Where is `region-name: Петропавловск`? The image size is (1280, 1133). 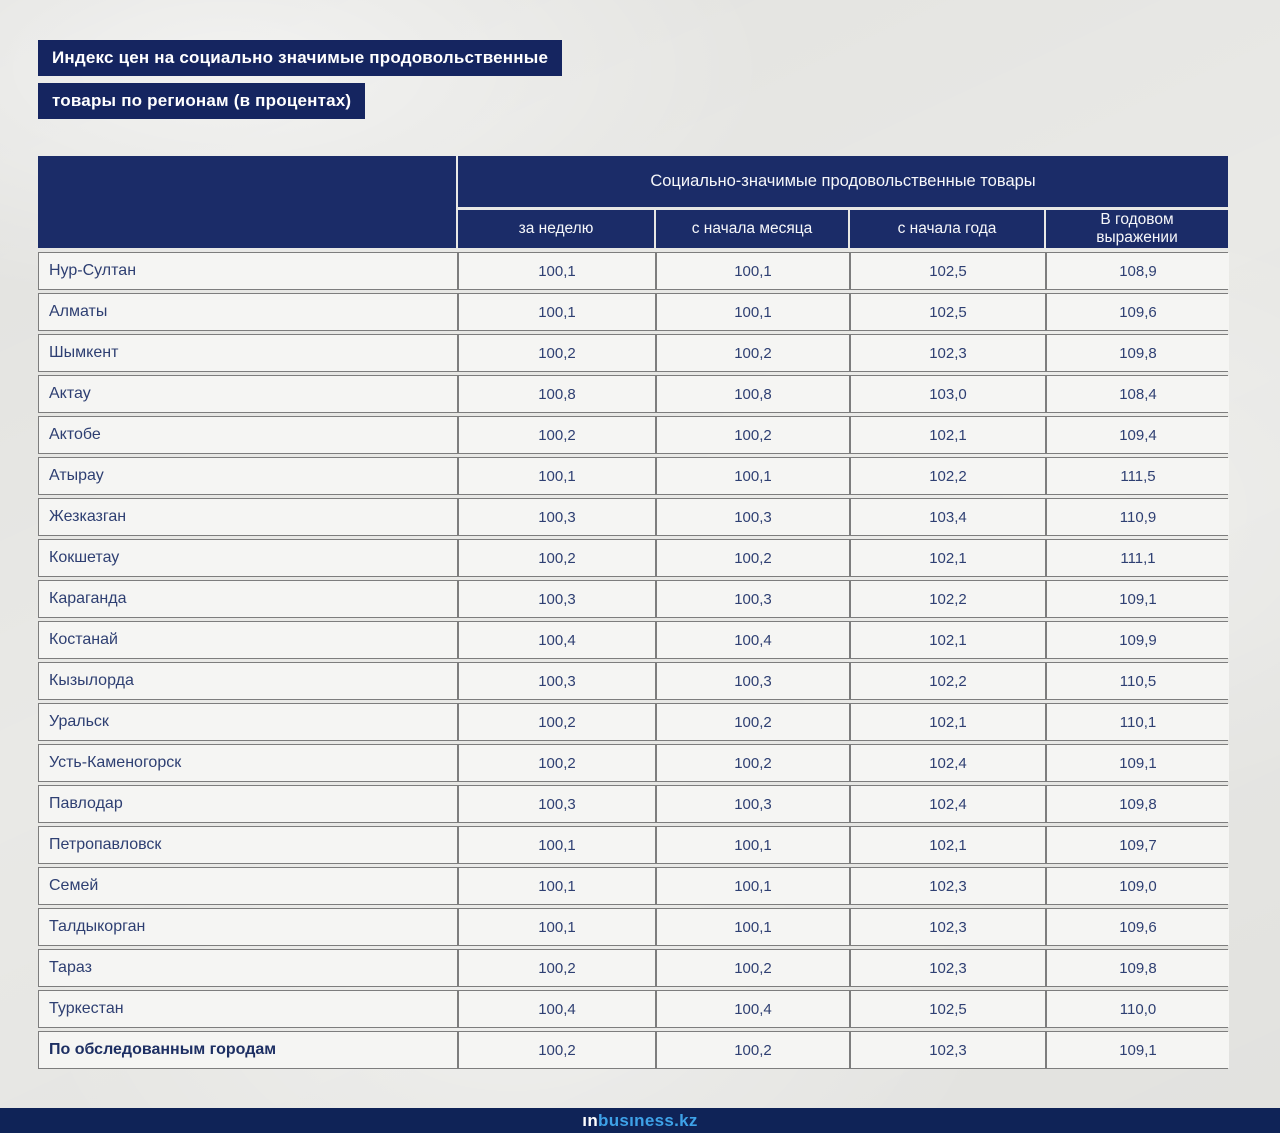
region-name: Петропавловск is located at coordinates (248, 845).